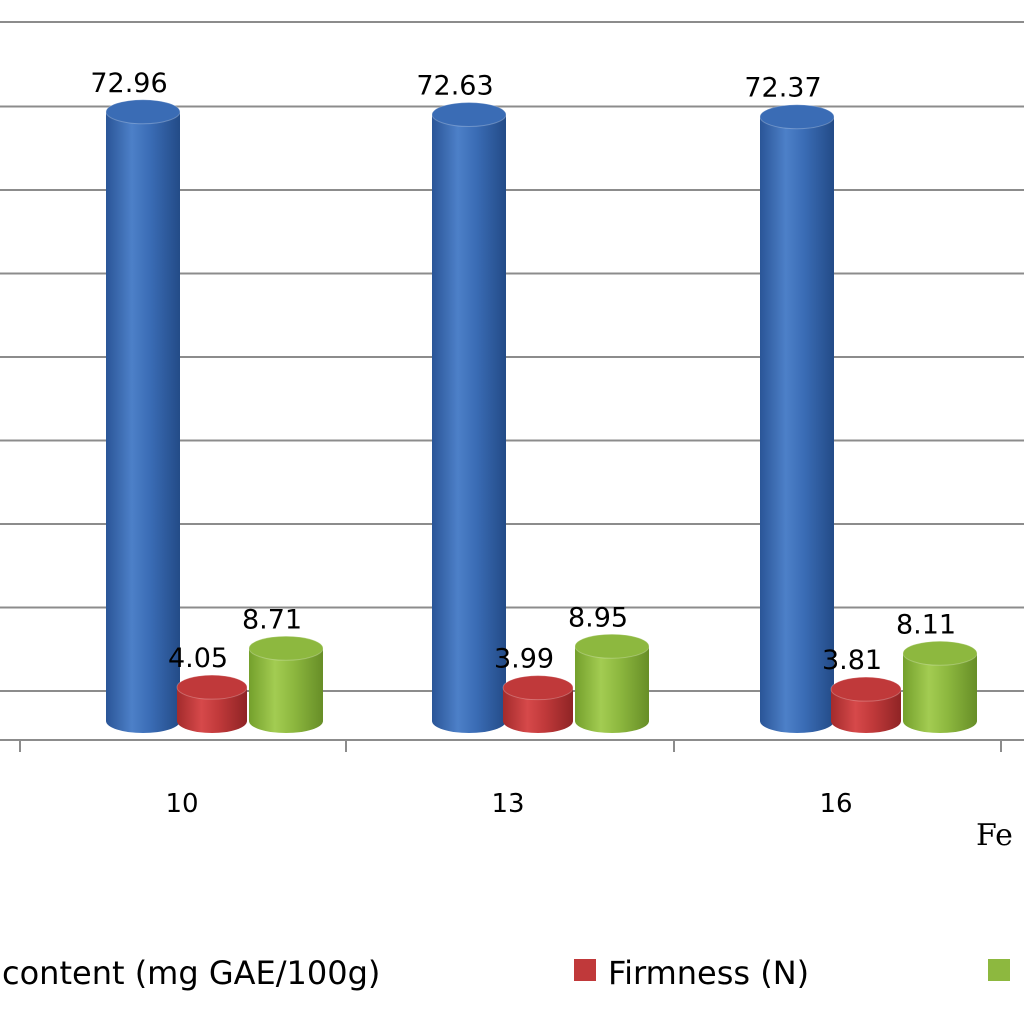  I want to click on legend-swatch-third, so click(999, 970).